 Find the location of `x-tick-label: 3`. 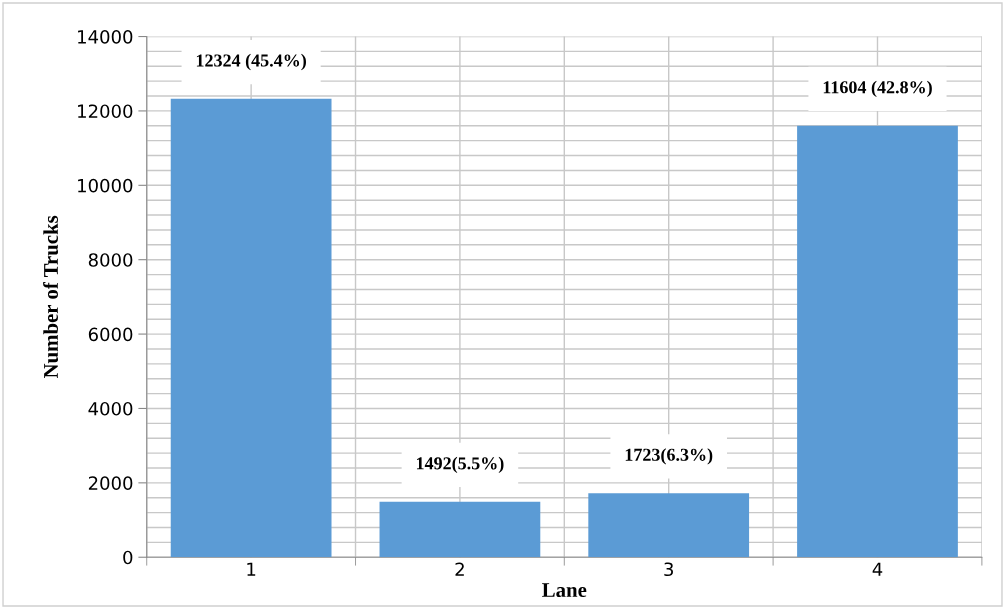

x-tick-label: 3 is located at coordinates (668, 569).